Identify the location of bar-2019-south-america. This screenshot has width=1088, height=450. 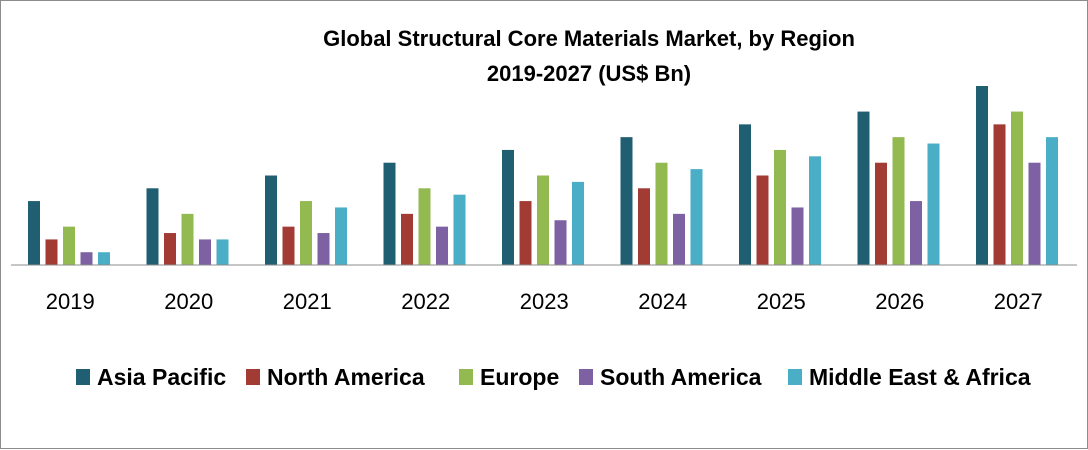
(86, 258).